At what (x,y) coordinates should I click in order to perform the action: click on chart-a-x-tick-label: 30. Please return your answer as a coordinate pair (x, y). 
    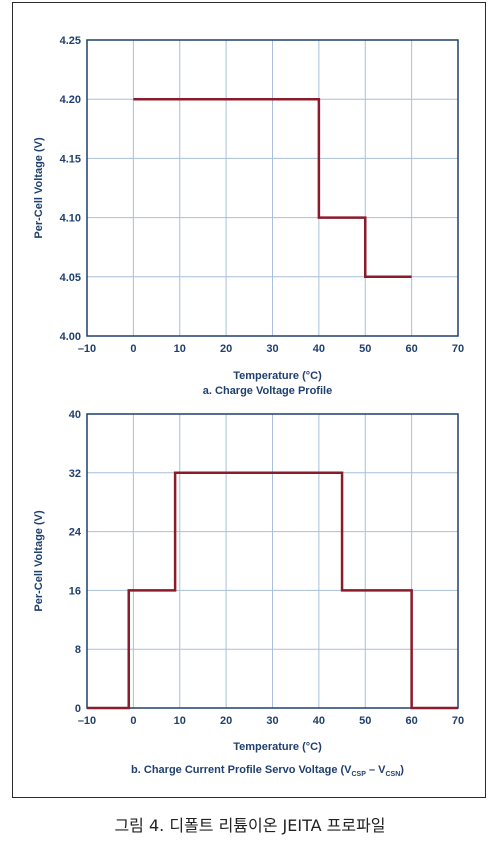
    Looking at the image, I should click on (272, 349).